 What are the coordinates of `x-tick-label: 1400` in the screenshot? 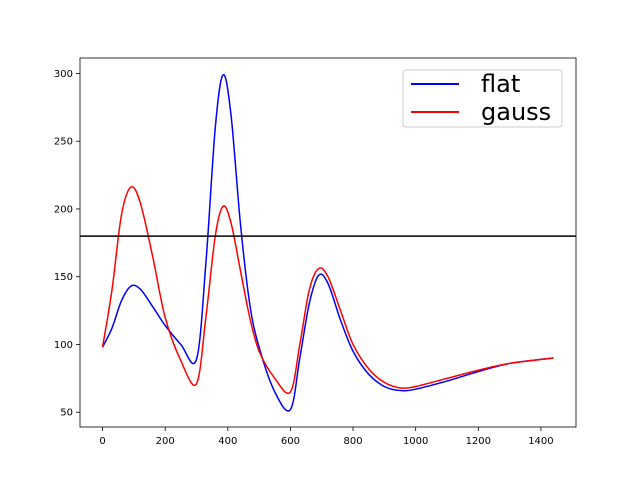 It's located at (540, 441).